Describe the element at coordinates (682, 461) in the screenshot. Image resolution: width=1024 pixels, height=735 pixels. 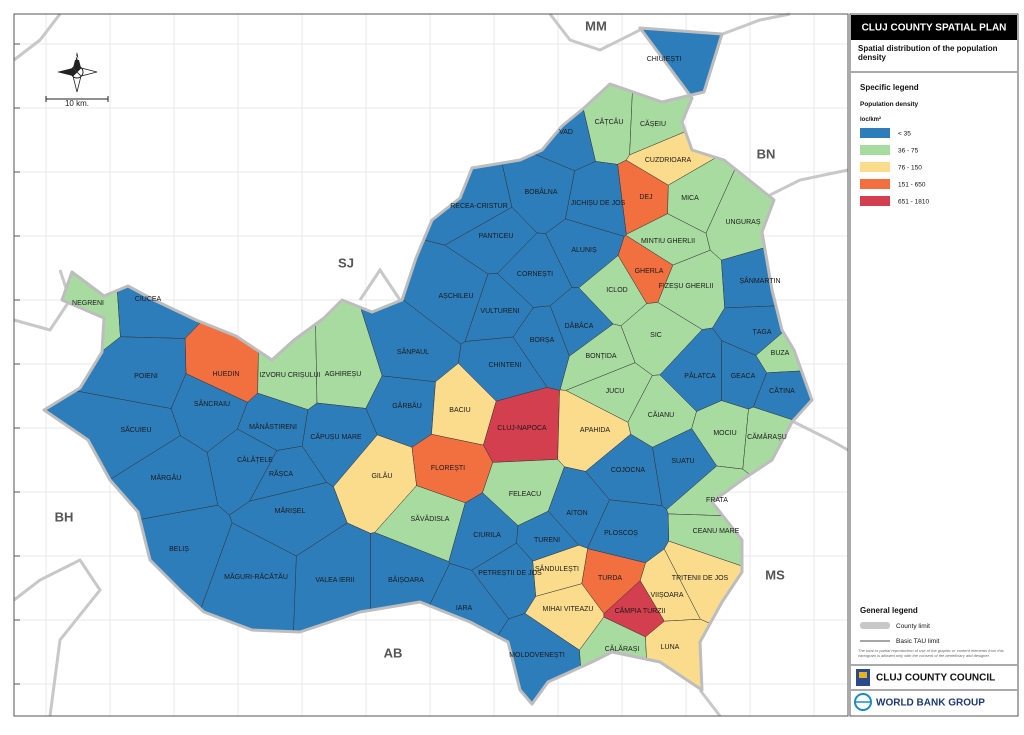
I see `region-label: SUATU` at that location.